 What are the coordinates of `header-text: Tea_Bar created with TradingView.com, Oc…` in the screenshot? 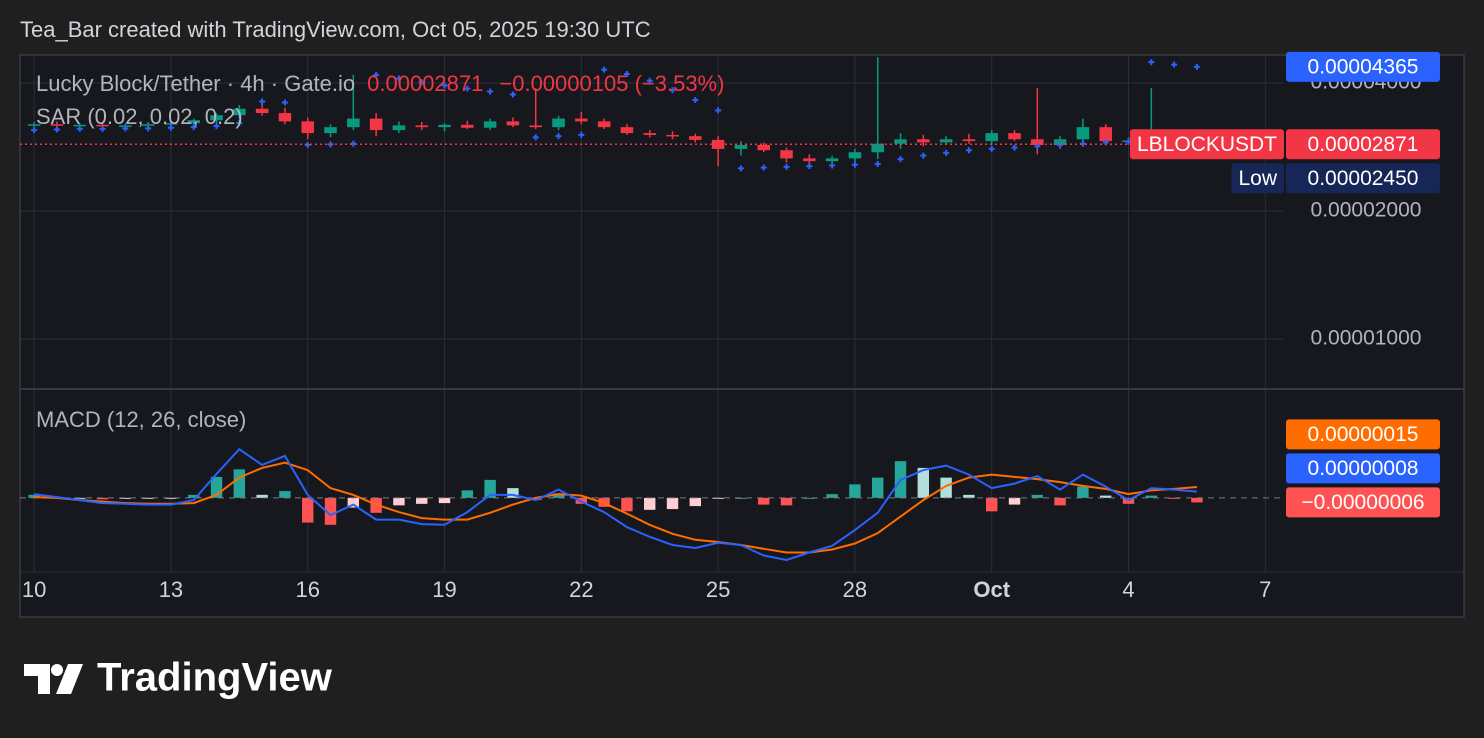 It's located at (335, 29).